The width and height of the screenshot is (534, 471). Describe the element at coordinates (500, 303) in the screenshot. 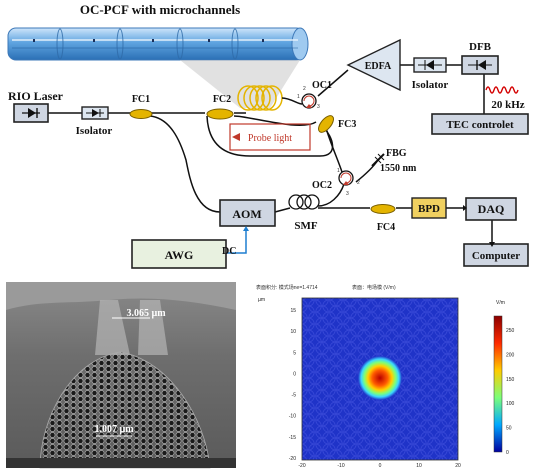

I see `colorbar-unit: V/m` at that location.